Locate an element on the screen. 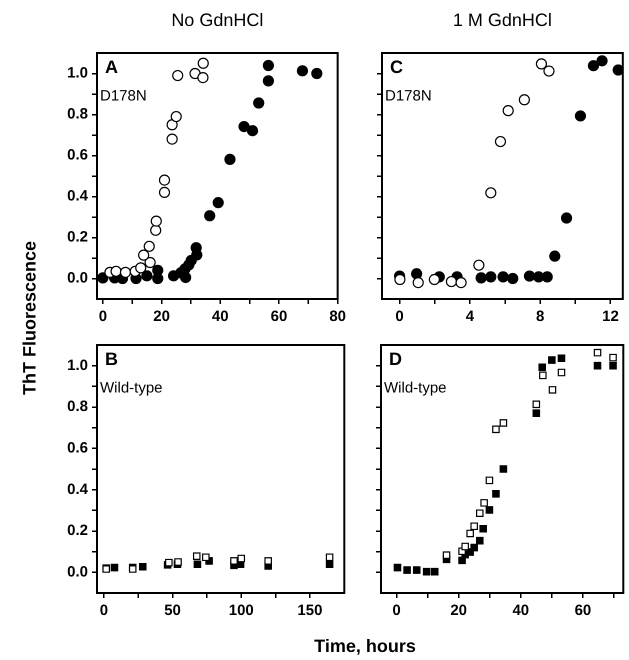 The image size is (629, 660). x-axis-title: Time, hours is located at coordinates (365, 646).